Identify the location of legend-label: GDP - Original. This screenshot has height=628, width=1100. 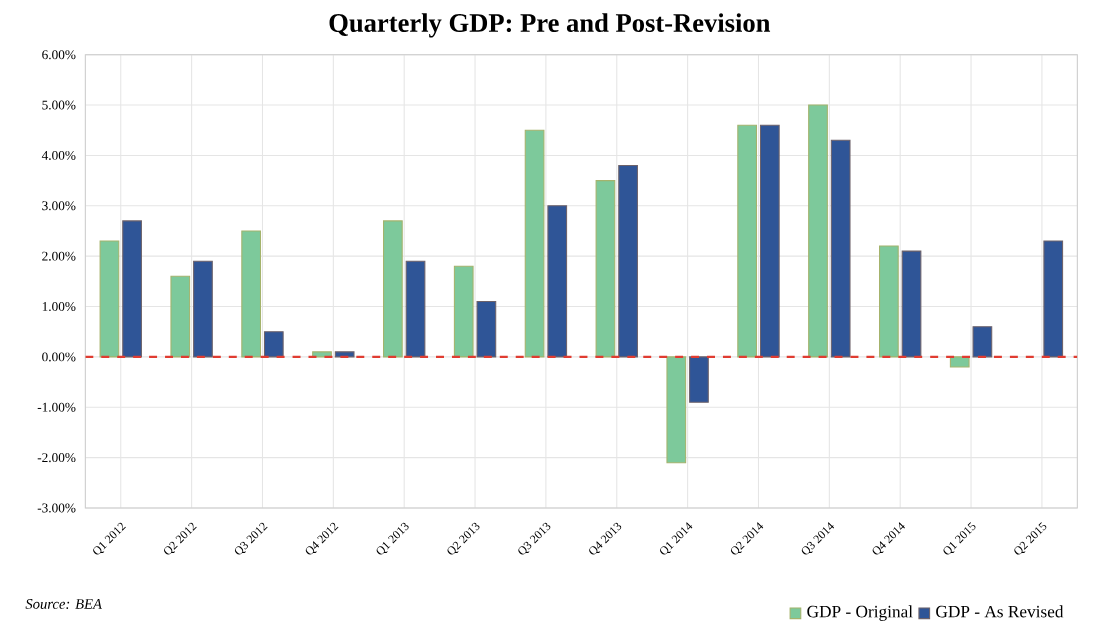
(860, 613).